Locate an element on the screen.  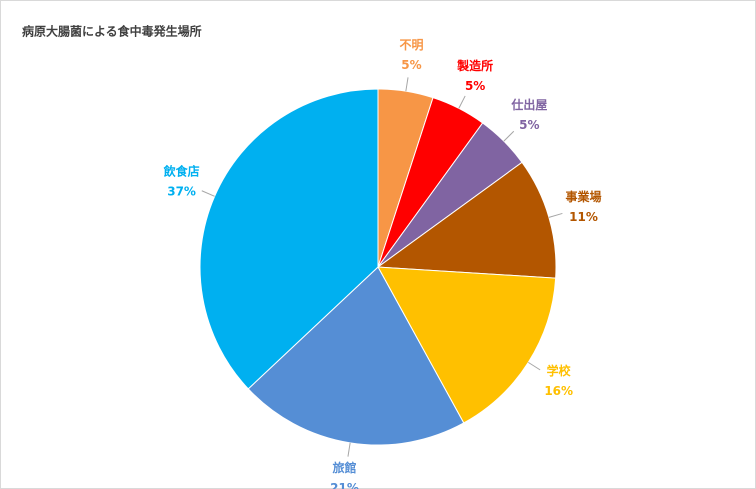
category-label: 仕出屋 is located at coordinates (528, 104).